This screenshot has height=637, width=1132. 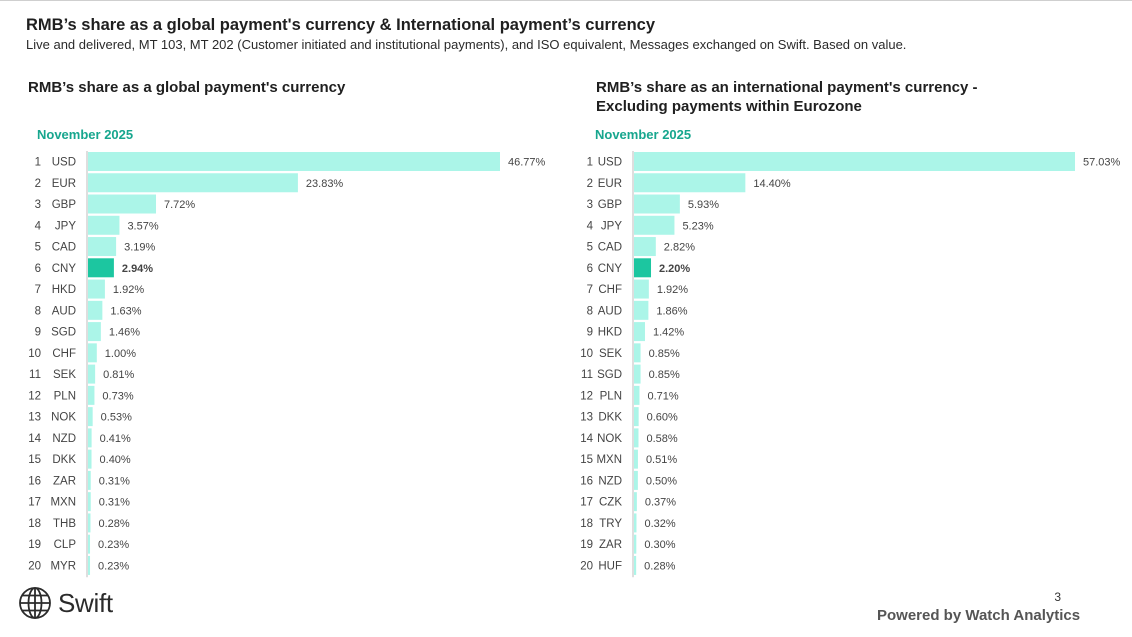 What do you see at coordinates (586, 524) in the screenshot?
I see `rank-label: 18` at bounding box center [586, 524].